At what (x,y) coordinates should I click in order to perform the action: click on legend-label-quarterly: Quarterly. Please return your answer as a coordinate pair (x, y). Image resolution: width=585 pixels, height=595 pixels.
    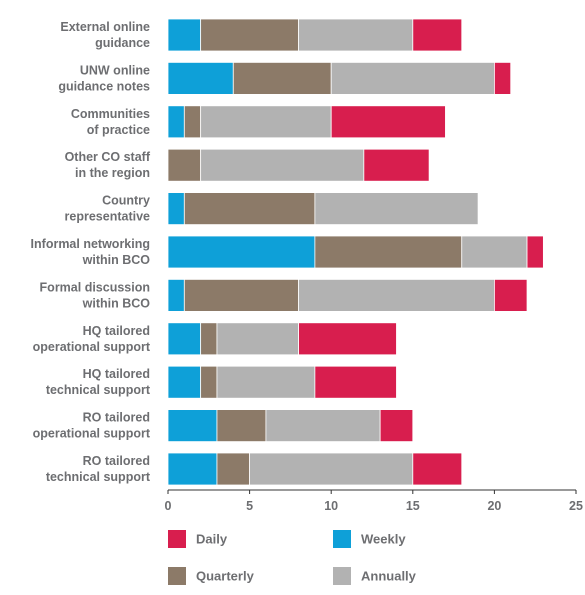
    Looking at the image, I should click on (225, 576).